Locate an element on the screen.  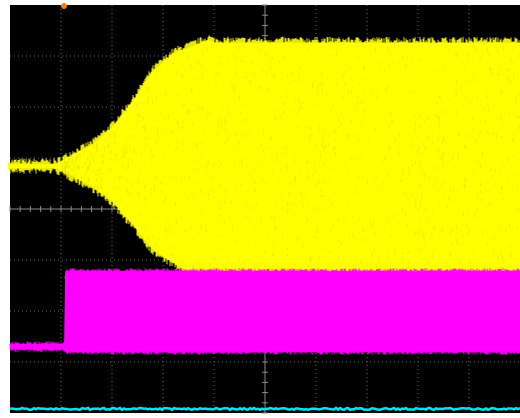
trace-line is located at coordinates (264, 409).